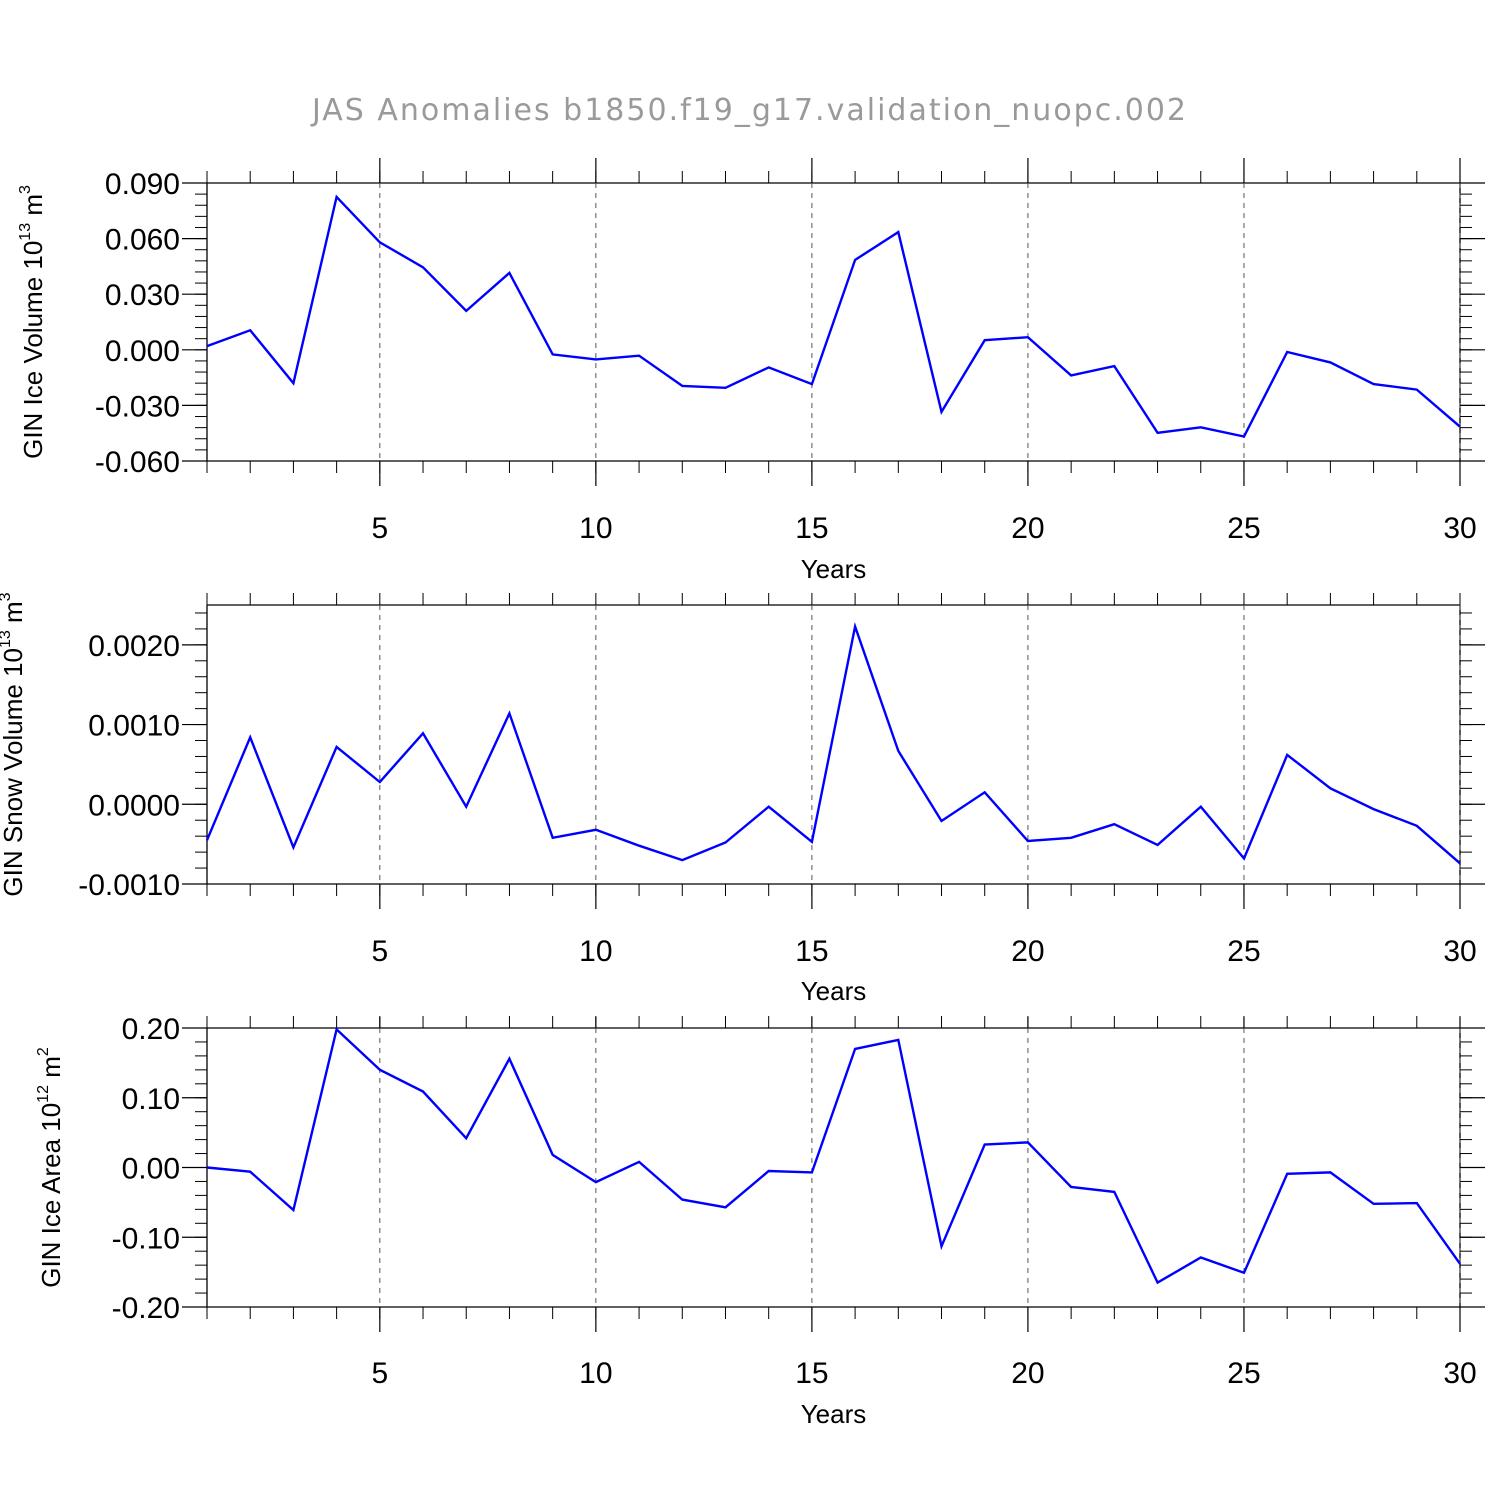 The width and height of the screenshot is (1500, 1500). What do you see at coordinates (146, 1308) in the screenshot?
I see `y-tick-label: -0.20` at bounding box center [146, 1308].